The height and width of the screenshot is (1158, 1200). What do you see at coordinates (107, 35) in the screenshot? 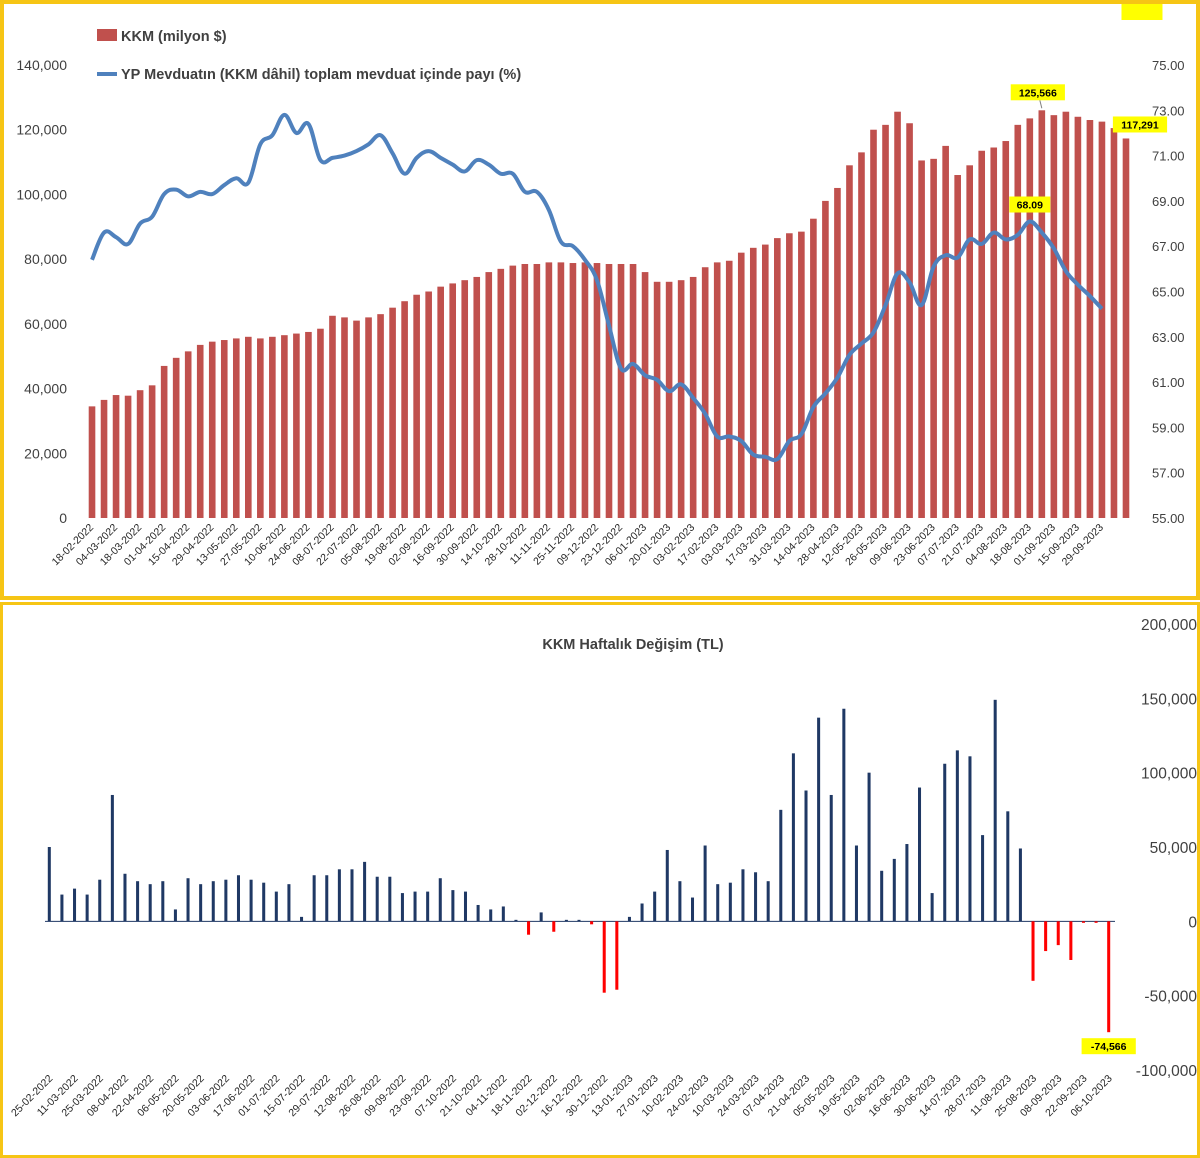
I see `legend-bar-swatch` at bounding box center [107, 35].